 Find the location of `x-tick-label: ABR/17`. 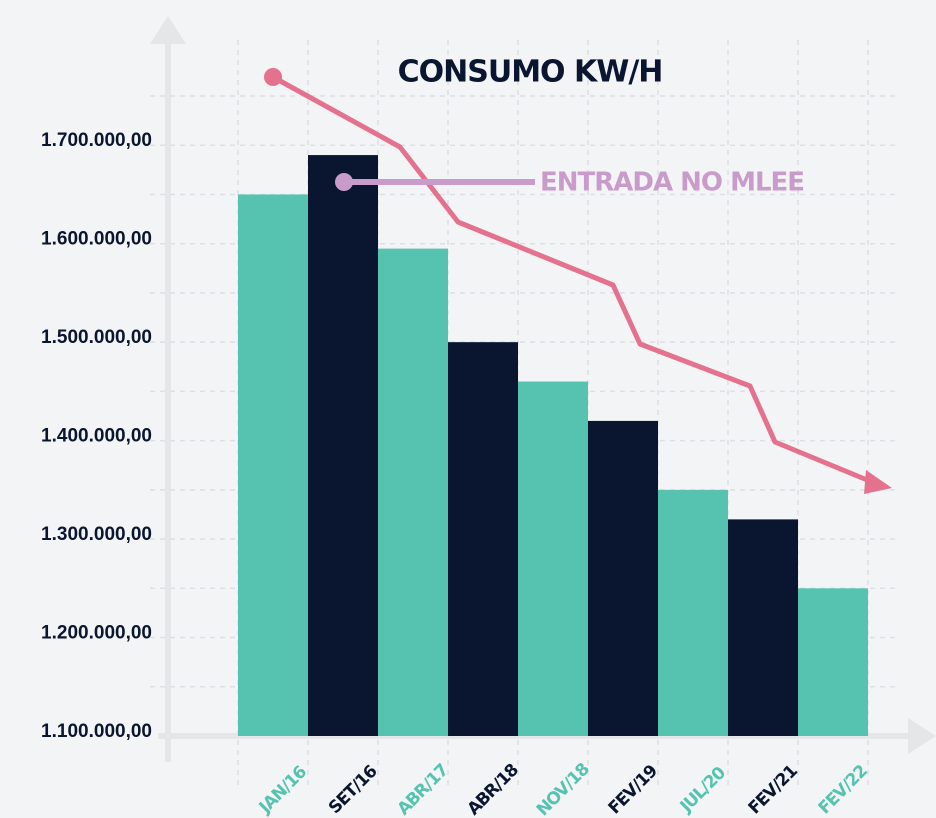

x-tick-label: ABR/17 is located at coordinates (423, 789).